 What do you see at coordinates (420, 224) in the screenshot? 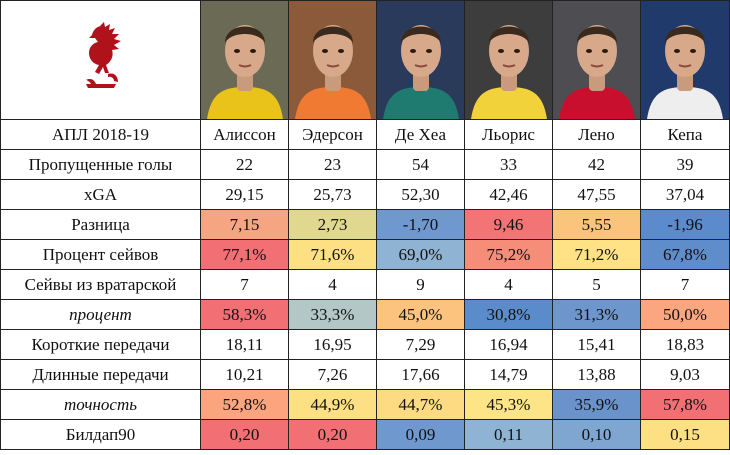
I see `stat-value: -1,70` at bounding box center [420, 224].